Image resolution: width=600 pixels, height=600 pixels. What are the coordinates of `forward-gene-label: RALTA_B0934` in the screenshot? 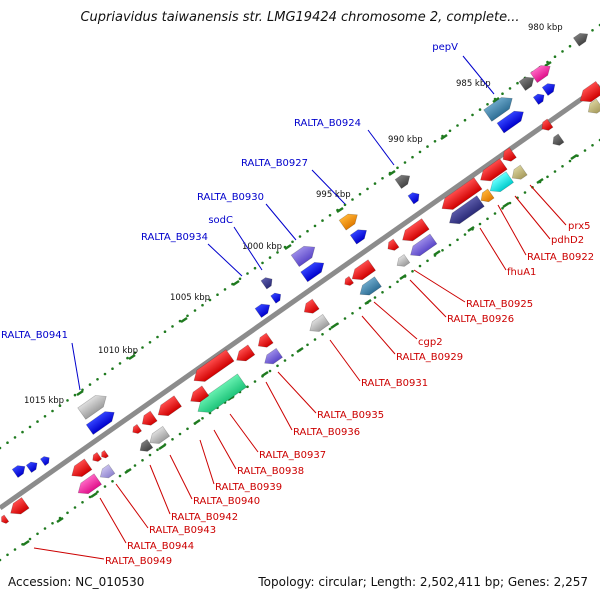 It's located at (174, 237).